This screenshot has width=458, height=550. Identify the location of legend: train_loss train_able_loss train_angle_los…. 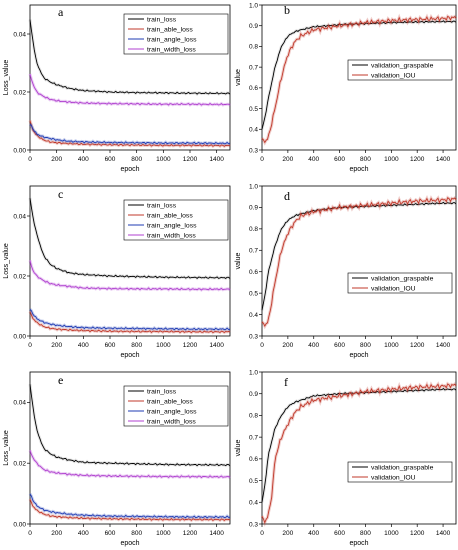
(176, 406).